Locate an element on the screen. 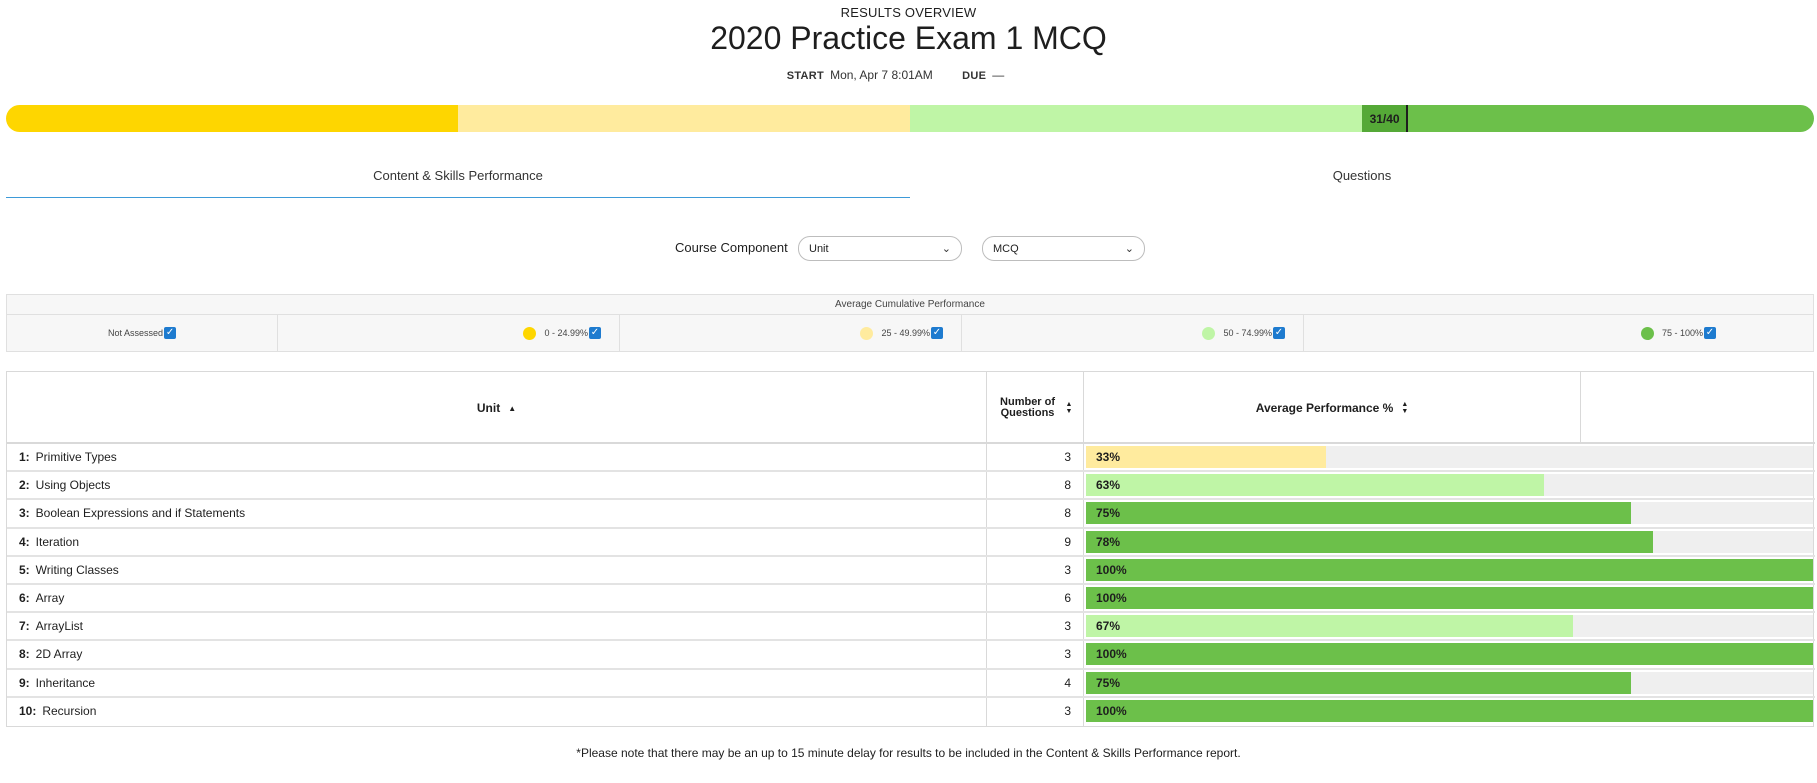  assessment-type-select: MCQ ⌄ is located at coordinates (1063, 248).